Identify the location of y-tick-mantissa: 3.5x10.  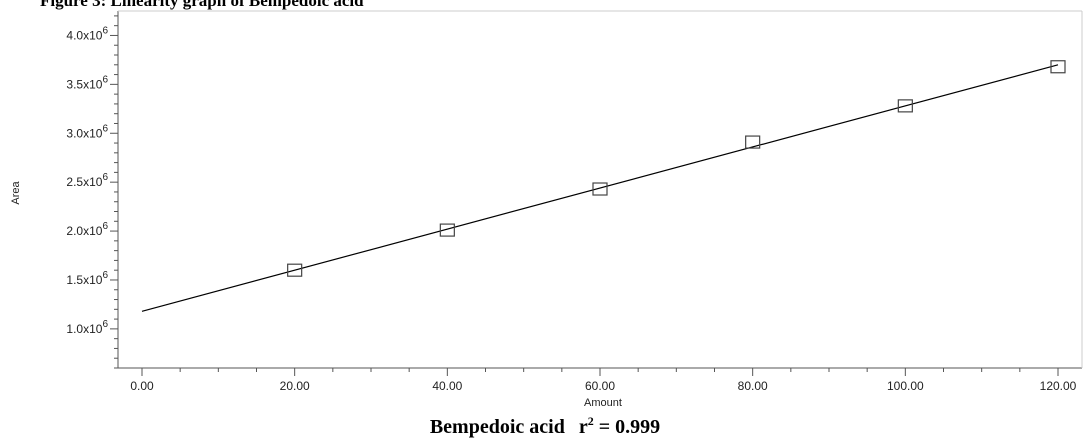
(84, 84).